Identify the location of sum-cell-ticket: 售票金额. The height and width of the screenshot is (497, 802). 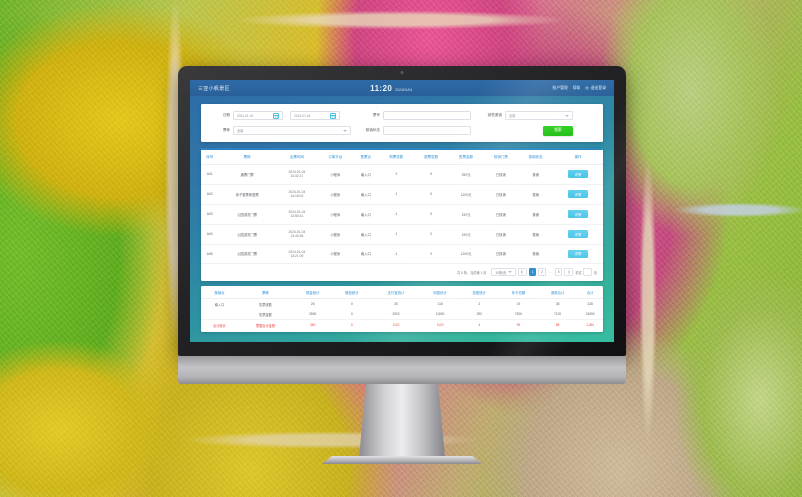
(265, 314).